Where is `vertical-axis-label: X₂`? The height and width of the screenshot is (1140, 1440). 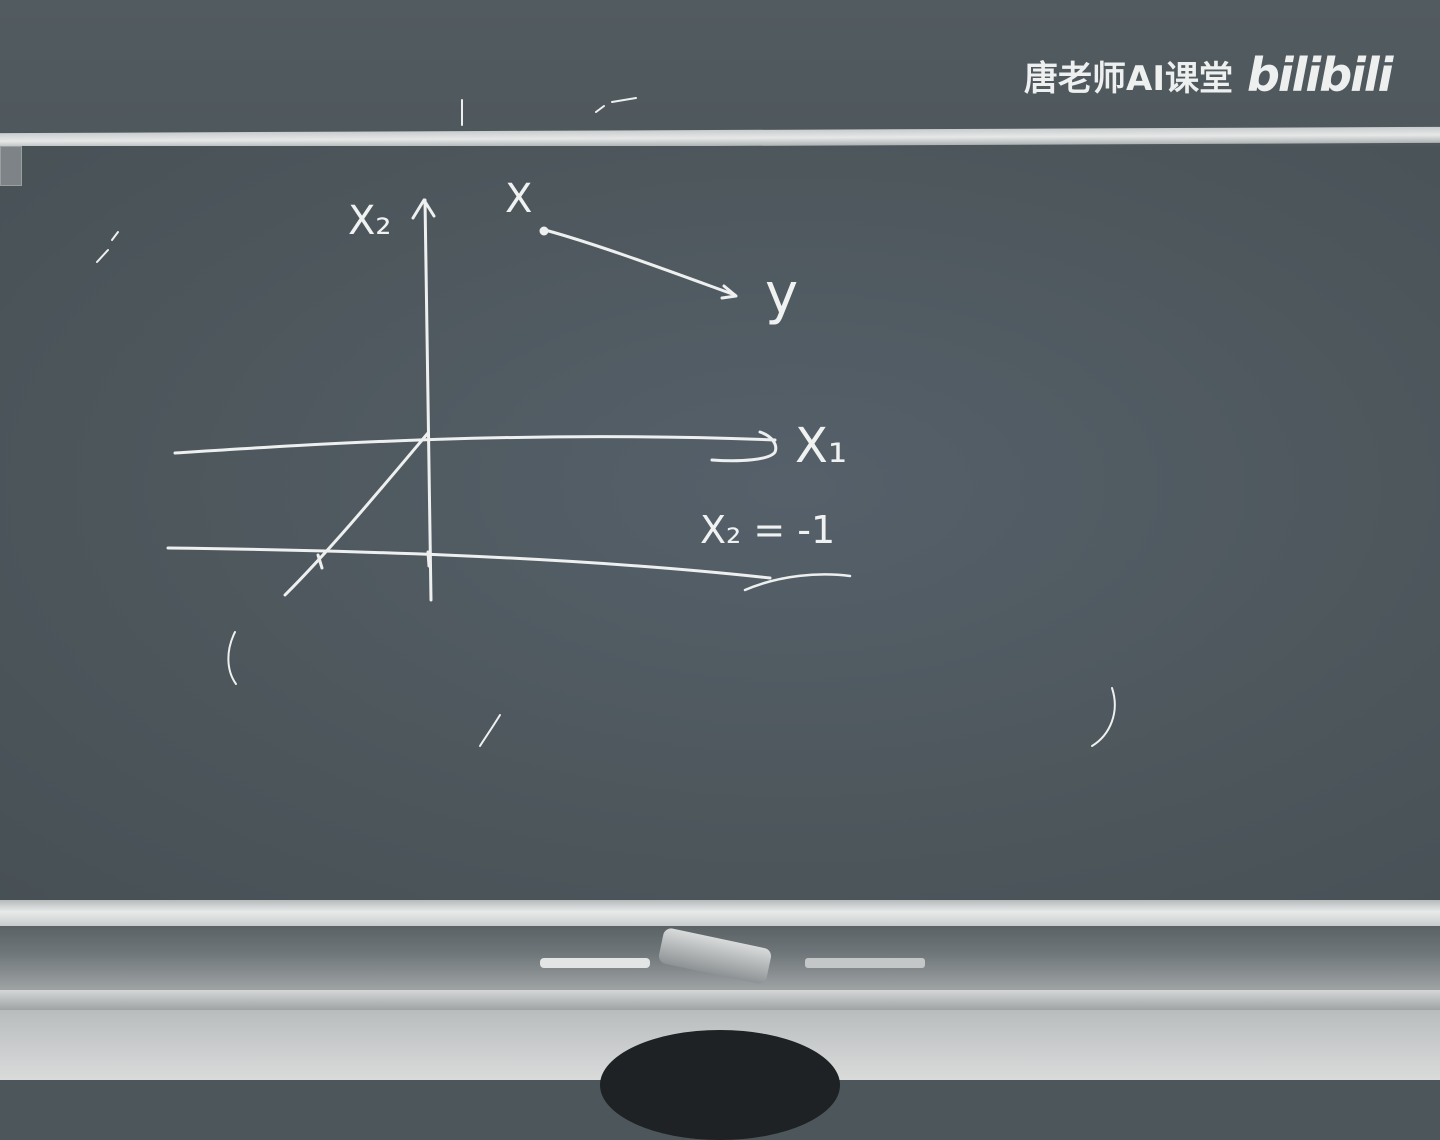 vertical-axis-label: X₂ is located at coordinates (370, 221).